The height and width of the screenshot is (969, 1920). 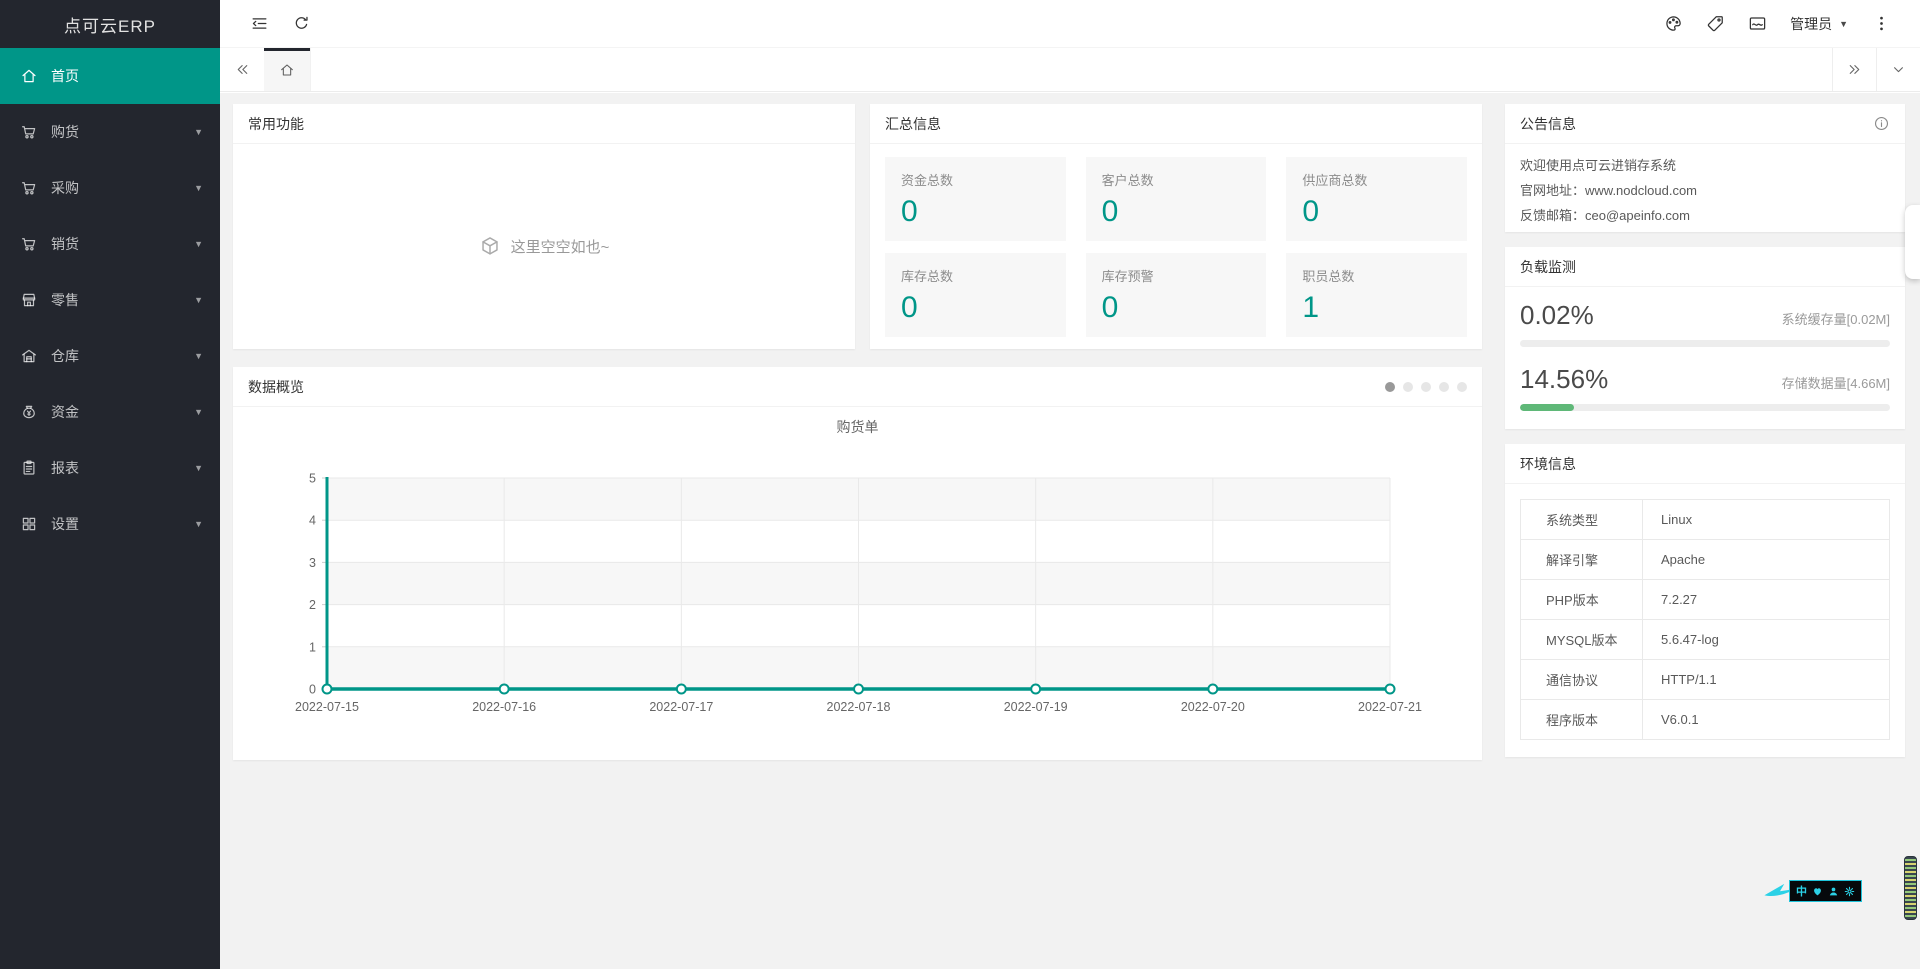 What do you see at coordinates (301, 24) in the screenshot?
I see `refresh-button` at bounding box center [301, 24].